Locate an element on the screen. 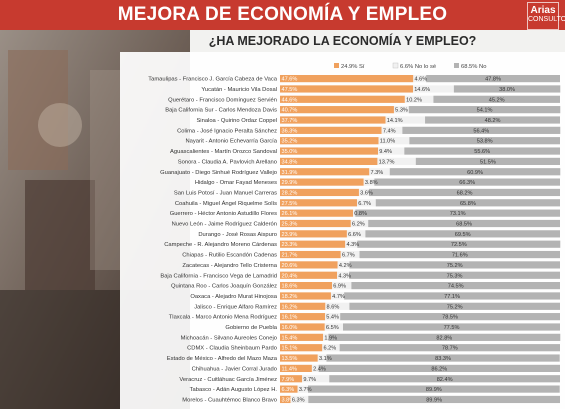 The width and height of the screenshot is (565, 409). chart-title: ¿HA MEJORADO LA ECONOMÍA Y EMPLEO? is located at coordinates (342, 41).